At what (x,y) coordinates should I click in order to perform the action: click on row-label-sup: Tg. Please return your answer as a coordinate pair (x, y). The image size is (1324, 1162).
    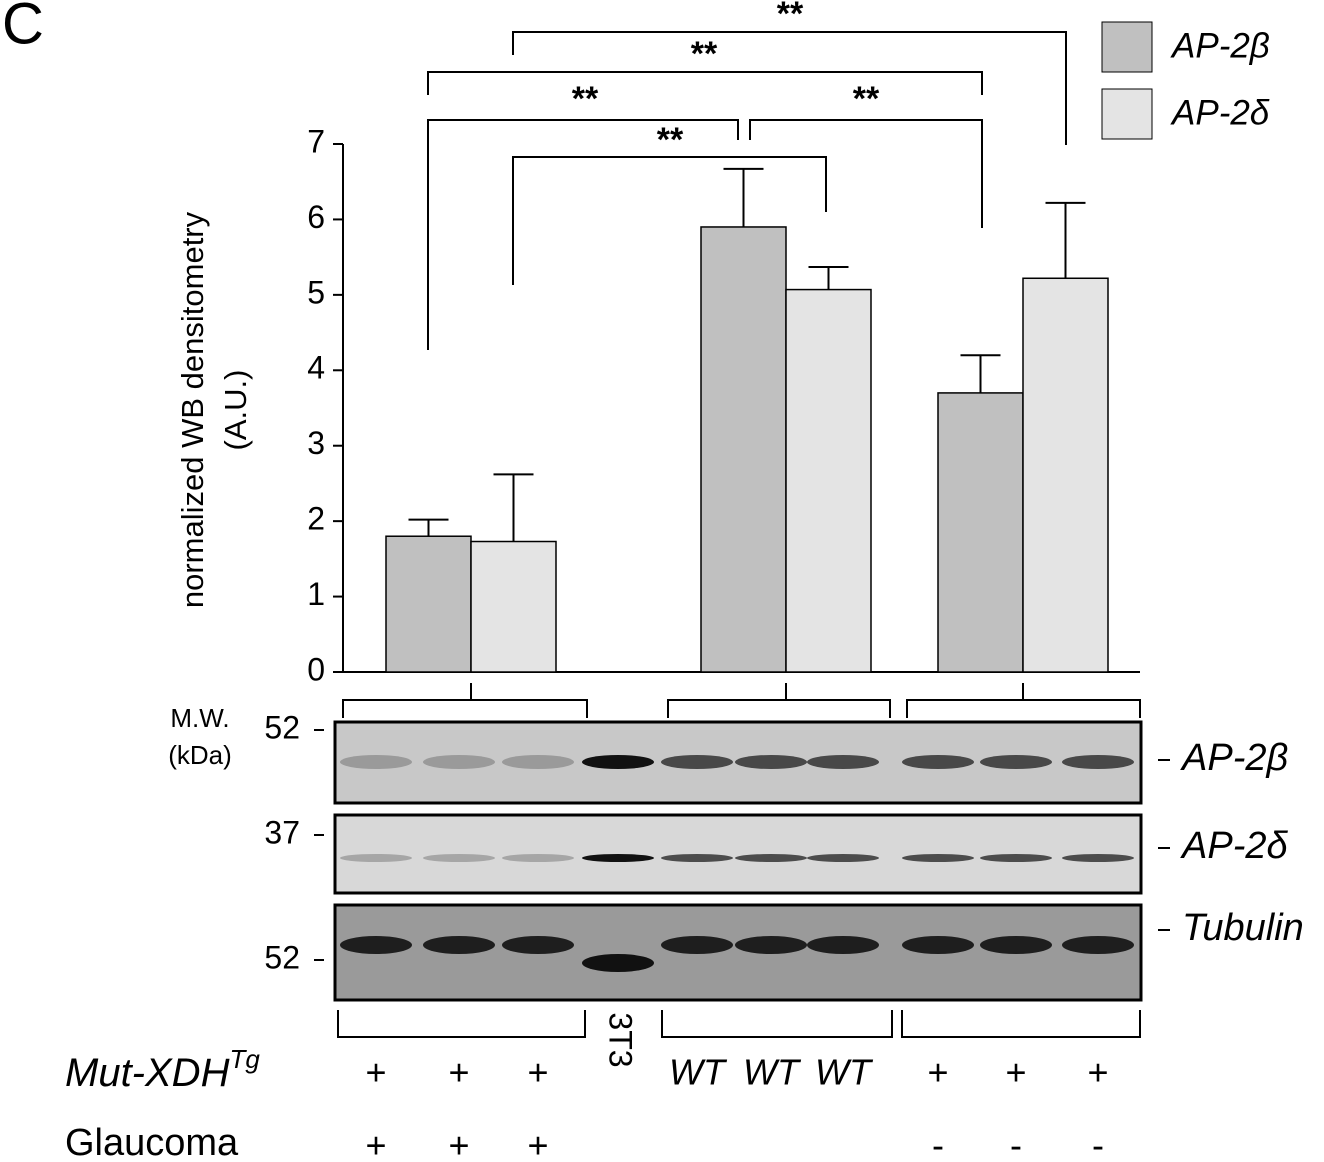
    Looking at the image, I should click on (244, 1059).